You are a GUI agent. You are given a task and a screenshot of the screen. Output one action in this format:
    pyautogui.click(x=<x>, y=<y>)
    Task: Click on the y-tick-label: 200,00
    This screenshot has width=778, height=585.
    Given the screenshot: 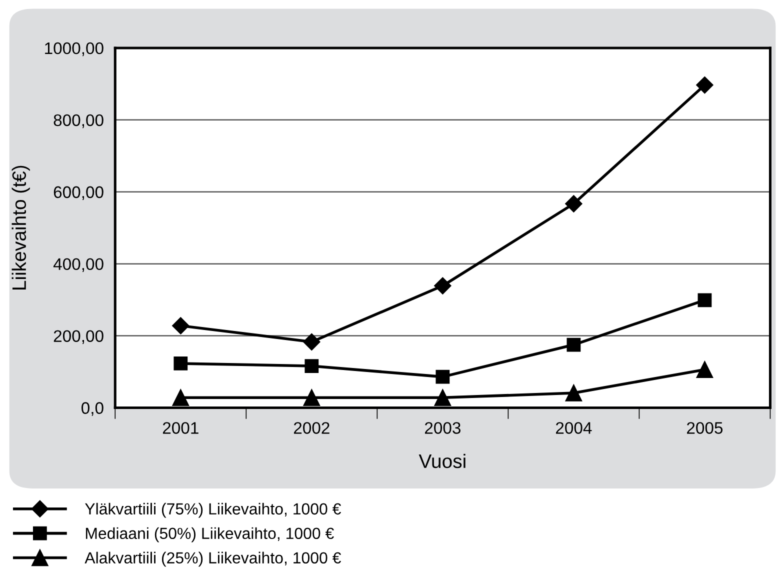 What is the action you would take?
    pyautogui.click(x=79, y=337)
    